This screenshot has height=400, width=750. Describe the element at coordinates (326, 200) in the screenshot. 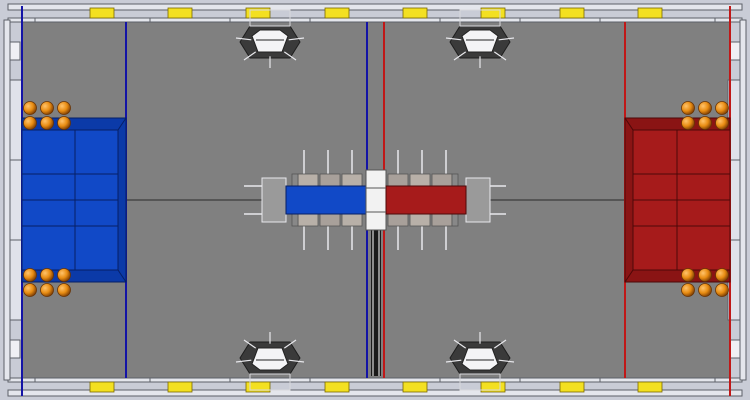

I see `center-beam-blue` at that location.